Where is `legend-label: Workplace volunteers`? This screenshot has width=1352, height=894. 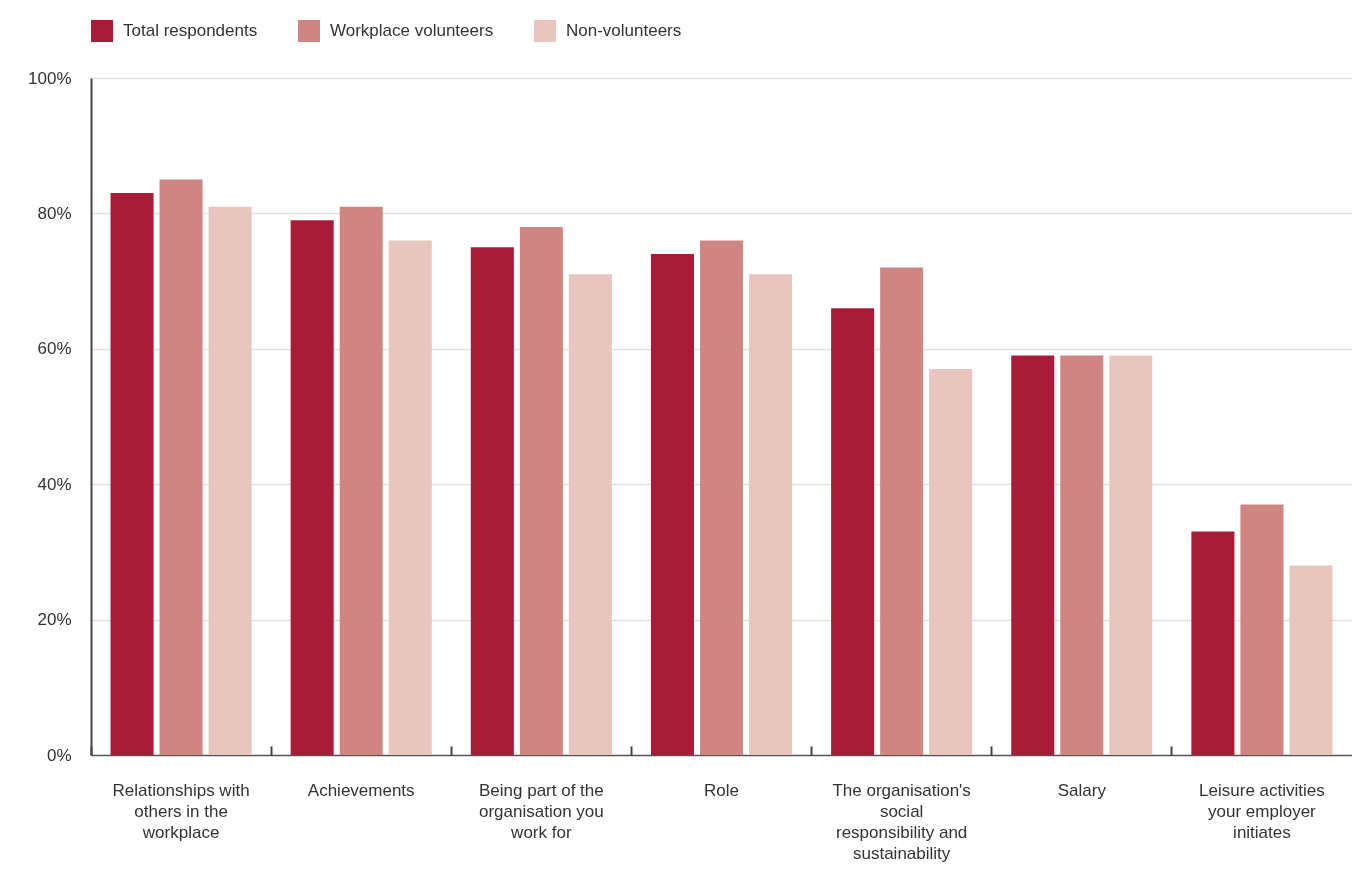
legend-label: Workplace volunteers is located at coordinates (412, 30).